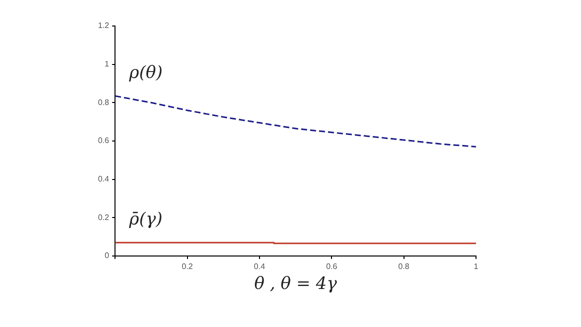 The height and width of the screenshot is (327, 581). I want to click on x-tick-label: 0.4, so click(260, 267).